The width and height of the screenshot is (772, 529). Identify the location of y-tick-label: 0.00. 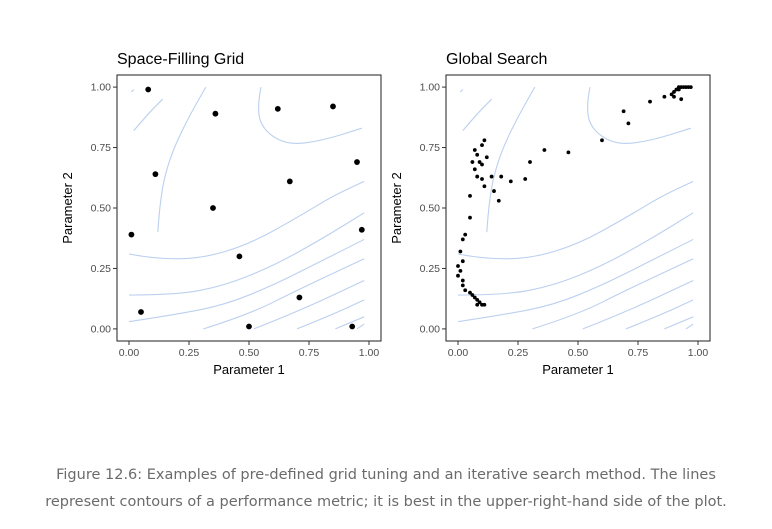
(101, 330).